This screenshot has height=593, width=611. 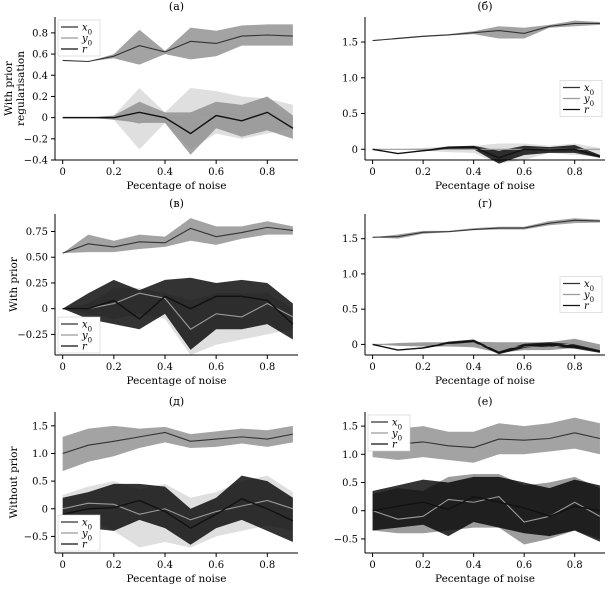 I want to click on y-tick-label: 0.2, so click(x=40, y=97).